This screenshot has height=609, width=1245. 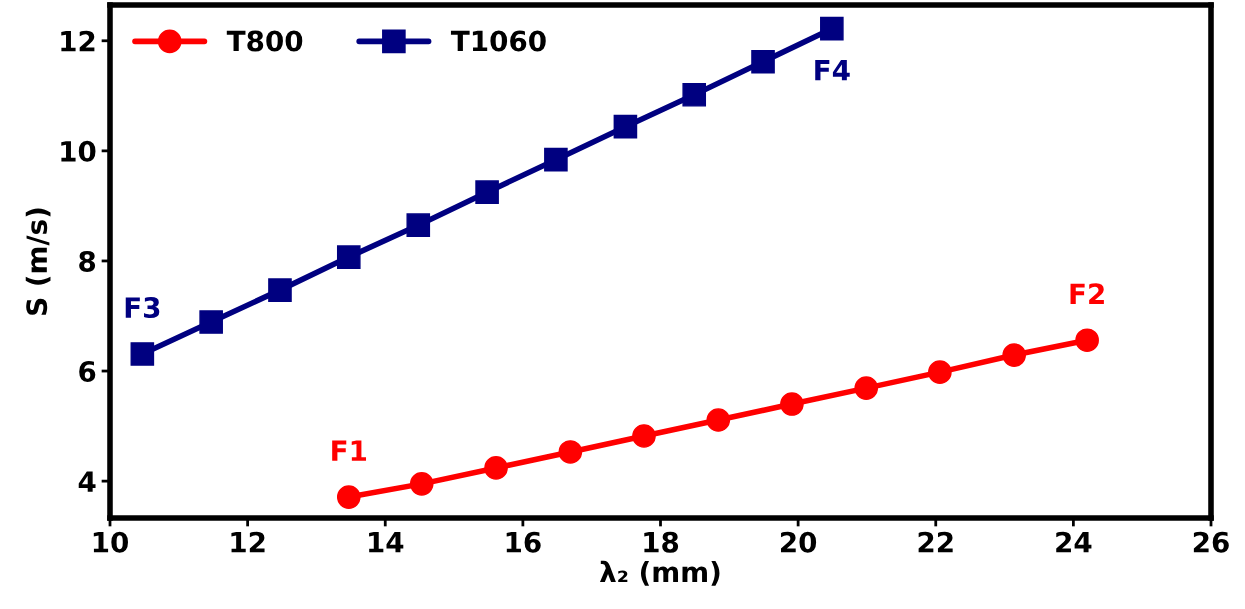 What do you see at coordinates (78, 41) in the screenshot?
I see `y-tick-label: 12` at bounding box center [78, 41].